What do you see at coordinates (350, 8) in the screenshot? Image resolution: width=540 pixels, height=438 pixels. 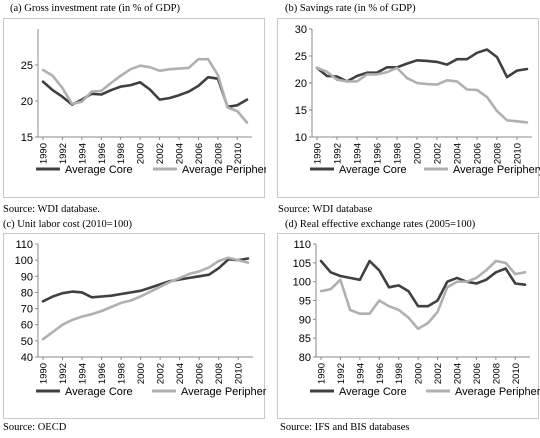 I see `panel-b-title: (b) Savings rate (in % of GDP)` at bounding box center [350, 8].